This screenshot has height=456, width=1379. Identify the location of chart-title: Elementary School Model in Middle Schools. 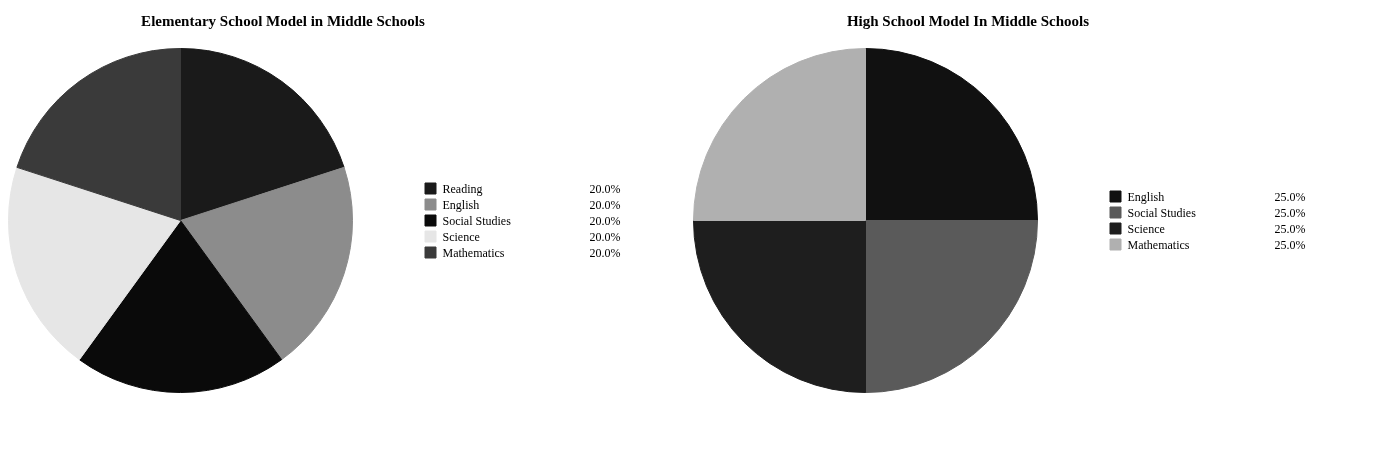
(283, 20).